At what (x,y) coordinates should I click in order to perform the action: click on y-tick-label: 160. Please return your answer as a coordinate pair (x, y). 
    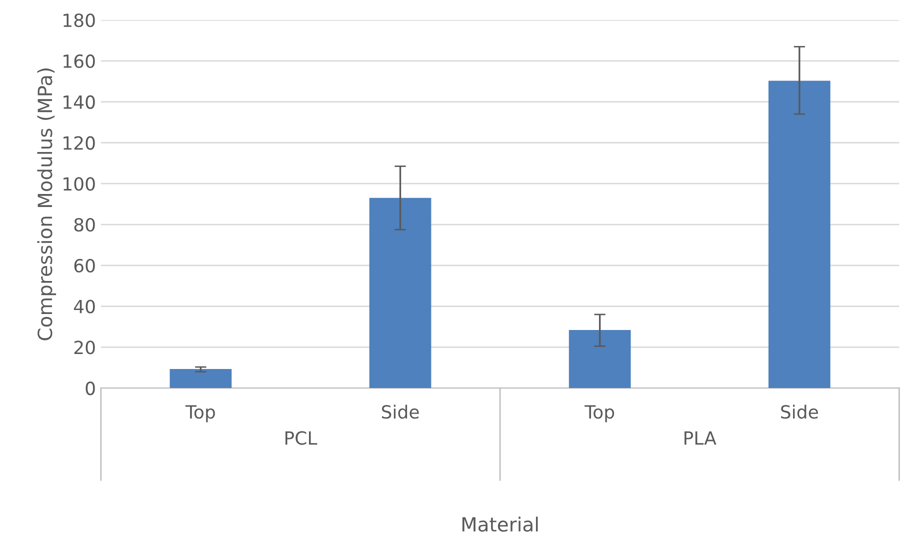
    Looking at the image, I should click on (79, 61).